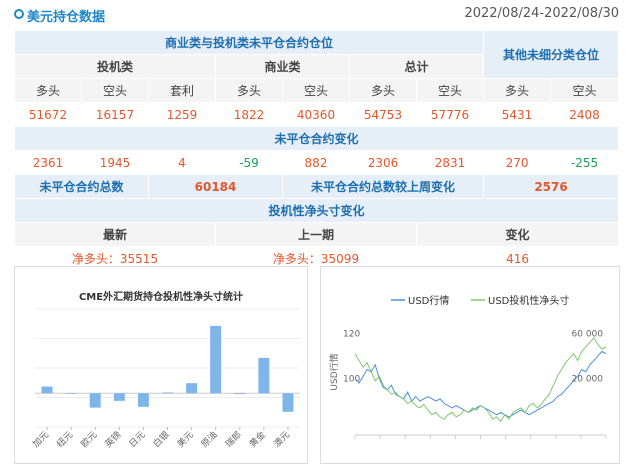  Describe the element at coordinates (316, 234) in the screenshot. I see `net-header-prev: 上一期` at that location.